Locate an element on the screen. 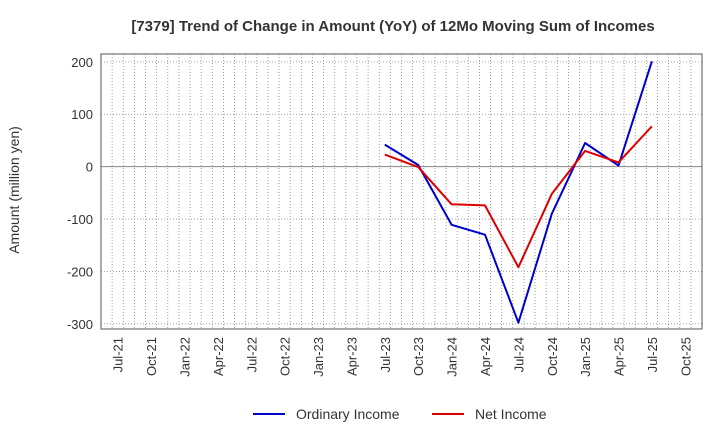 Image resolution: width=720 pixels, height=440 pixels. x-tick-label: Apr-23 is located at coordinates (351, 356).